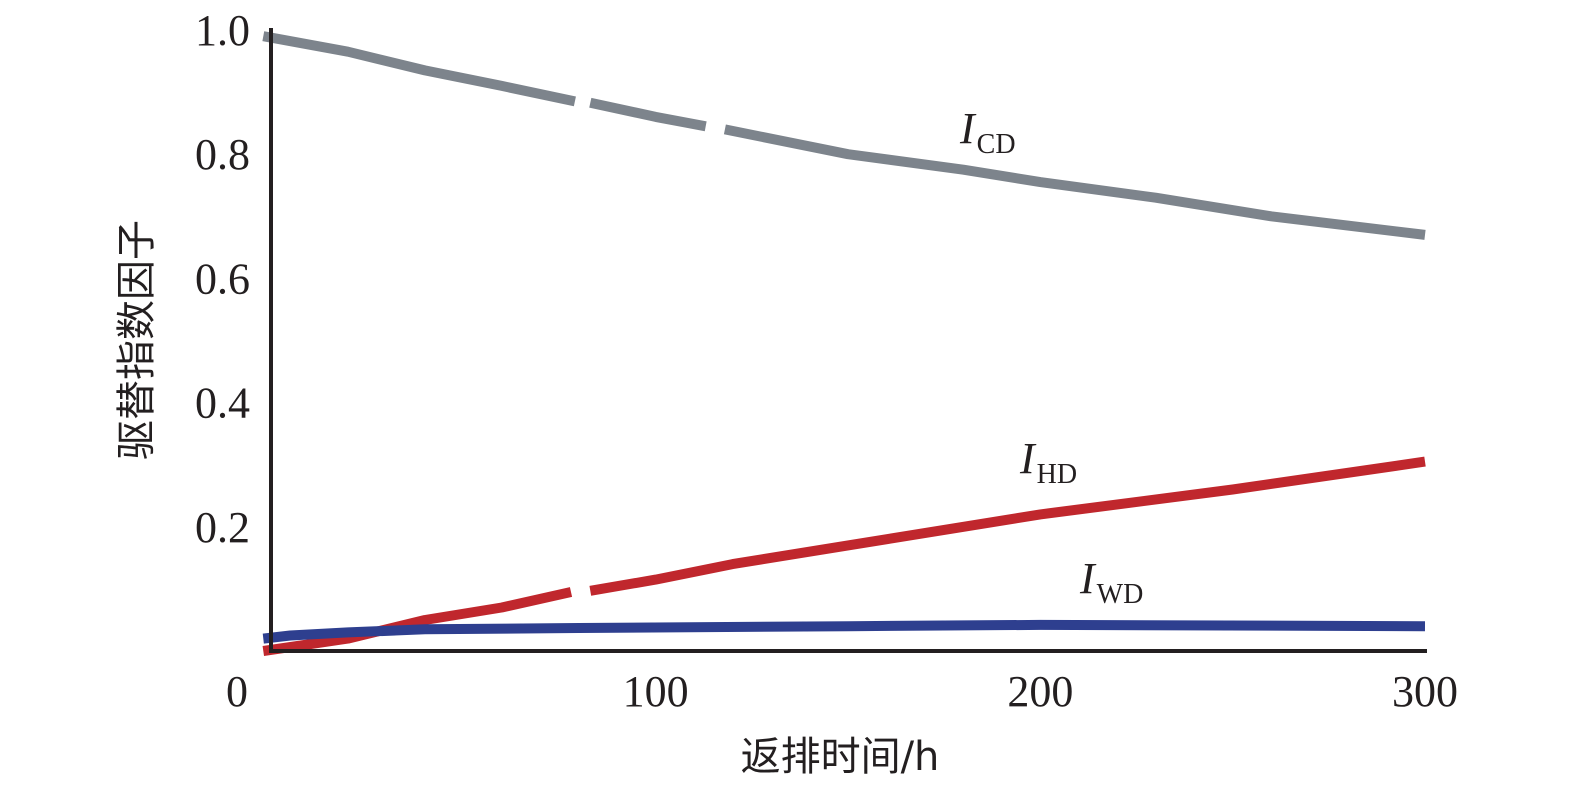 The image size is (1575, 787). What do you see at coordinates (222, 154) in the screenshot?
I see `y-tick-label: 0.8` at bounding box center [222, 154].